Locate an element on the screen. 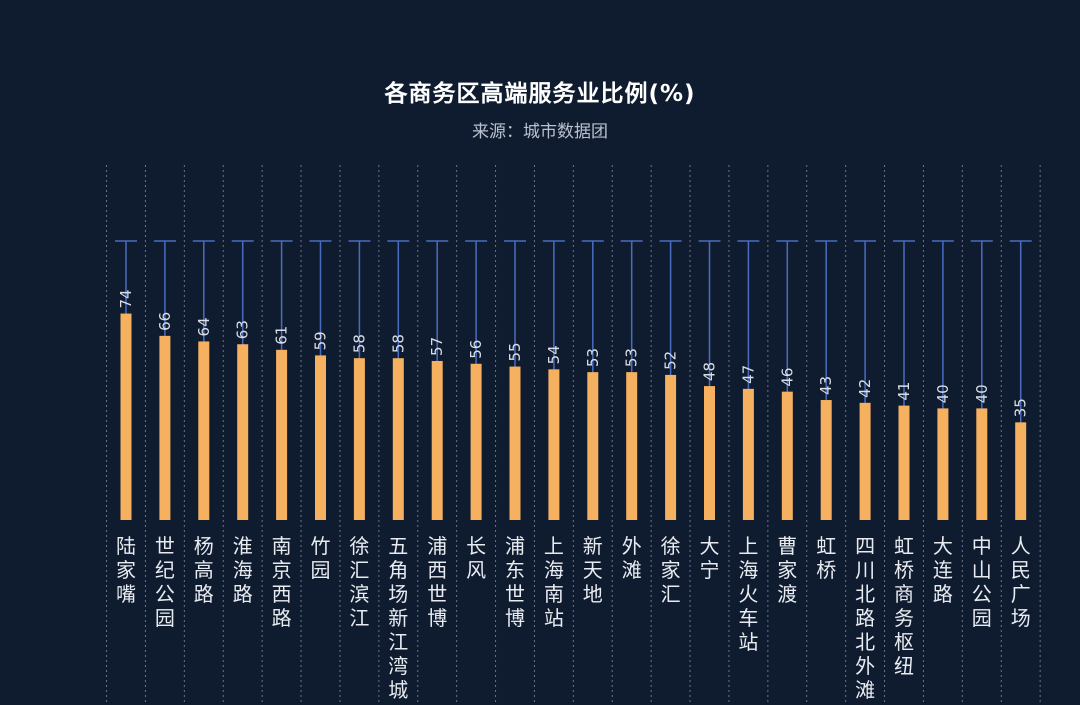 Image resolution: width=1080 pixels, height=705 pixels. value-label-9: 56 is located at coordinates (476, 349).